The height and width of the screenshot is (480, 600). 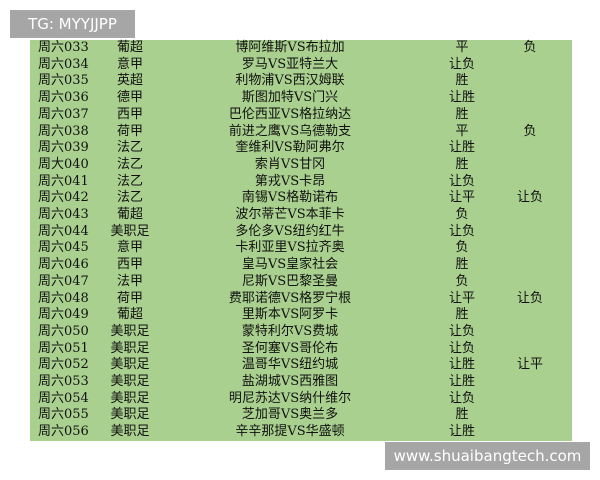 I want to click on match: 圣何塞VS哥伦布, so click(x=290, y=348).